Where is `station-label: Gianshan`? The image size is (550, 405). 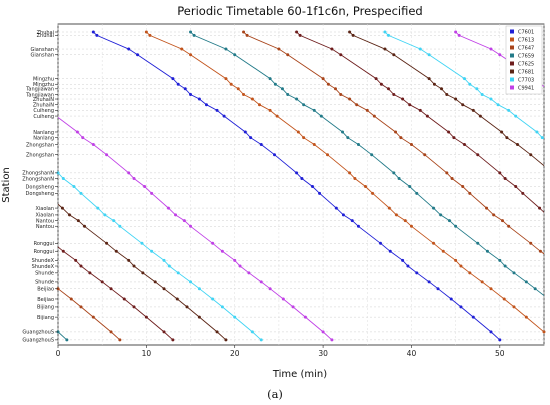 station-label: Gianshan is located at coordinates (42, 56).